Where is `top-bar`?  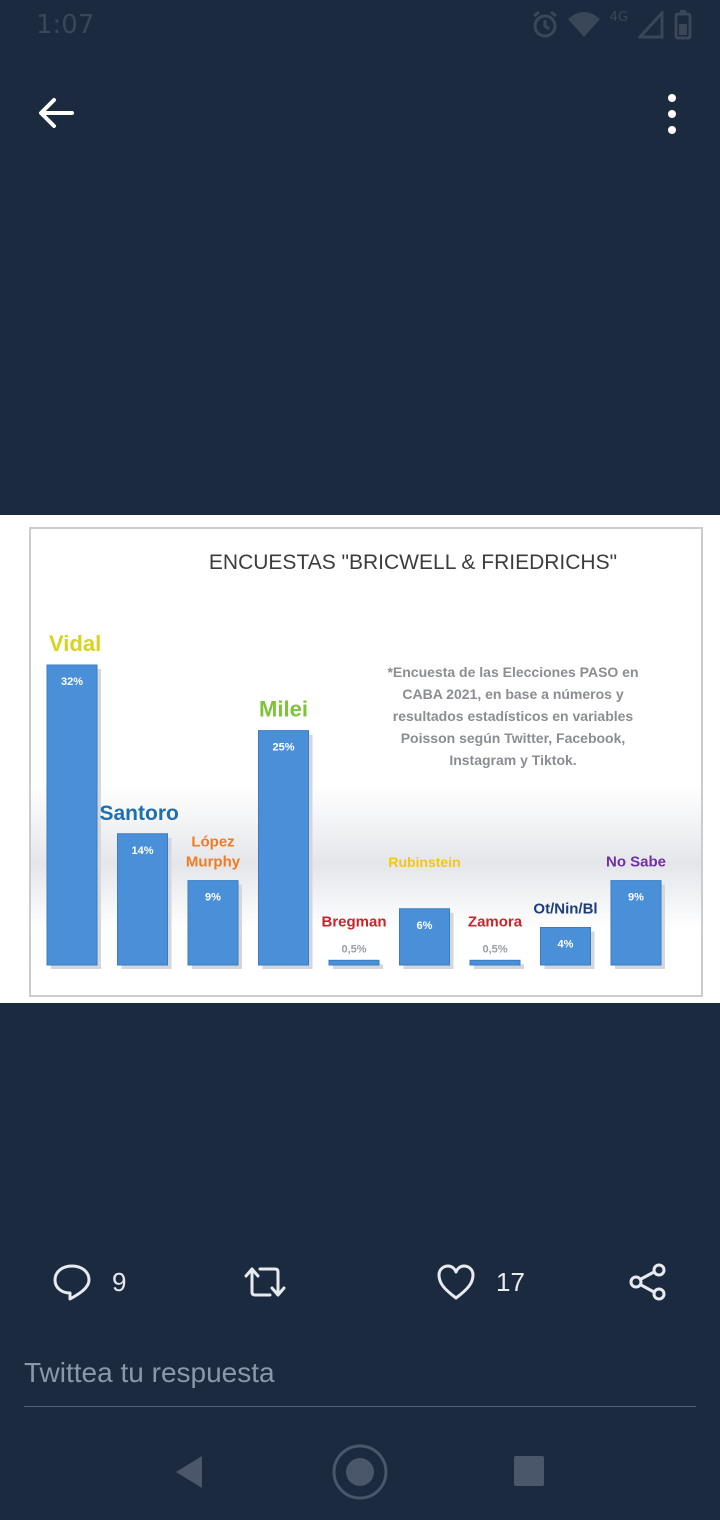
top-bar is located at coordinates (360, 110).